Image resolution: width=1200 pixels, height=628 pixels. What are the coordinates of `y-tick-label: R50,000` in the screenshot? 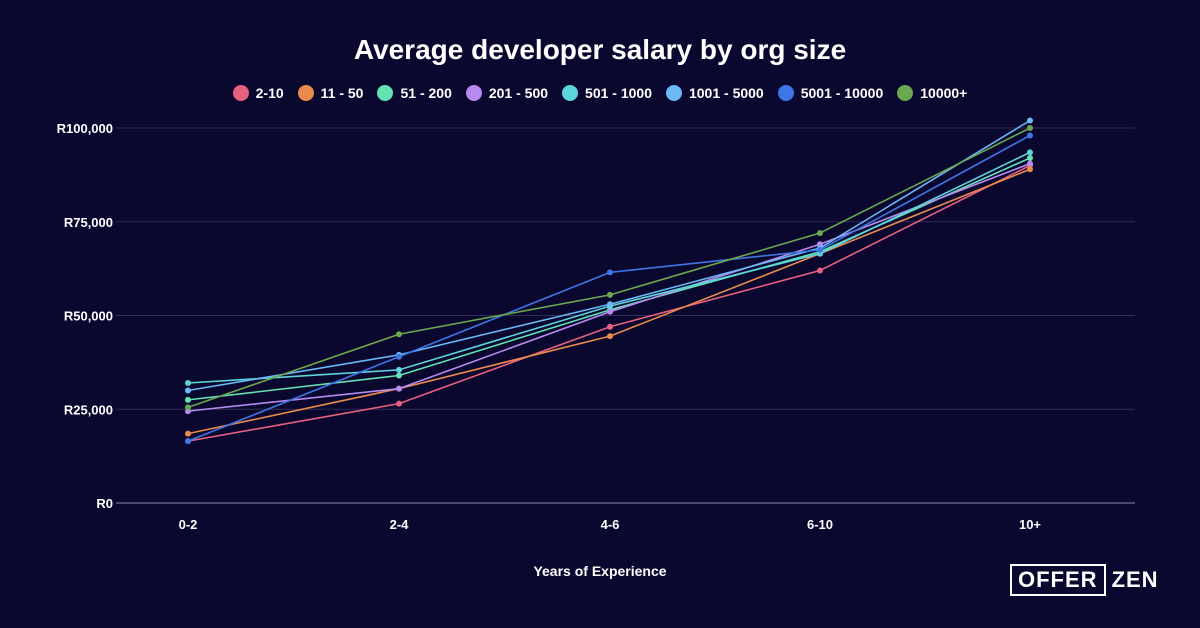 It's located at (88, 316).